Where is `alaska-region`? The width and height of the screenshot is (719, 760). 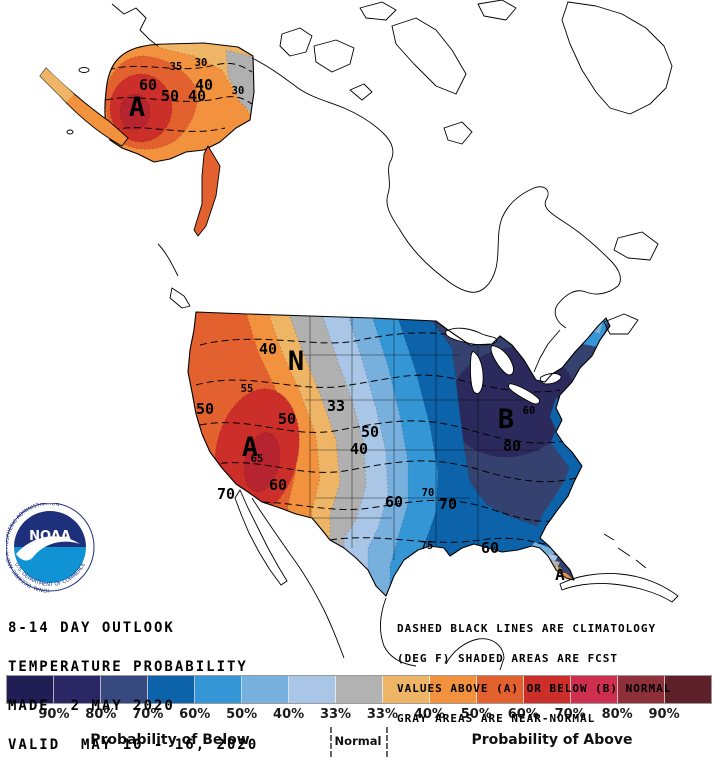 alaska-region is located at coordinates (147, 139).